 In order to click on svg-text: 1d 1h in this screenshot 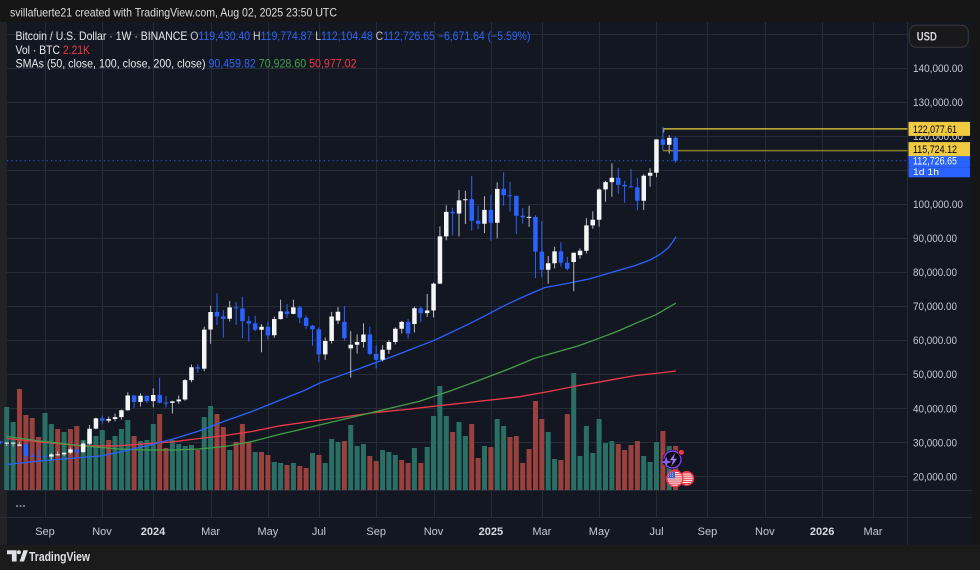, I will do `click(926, 172)`.